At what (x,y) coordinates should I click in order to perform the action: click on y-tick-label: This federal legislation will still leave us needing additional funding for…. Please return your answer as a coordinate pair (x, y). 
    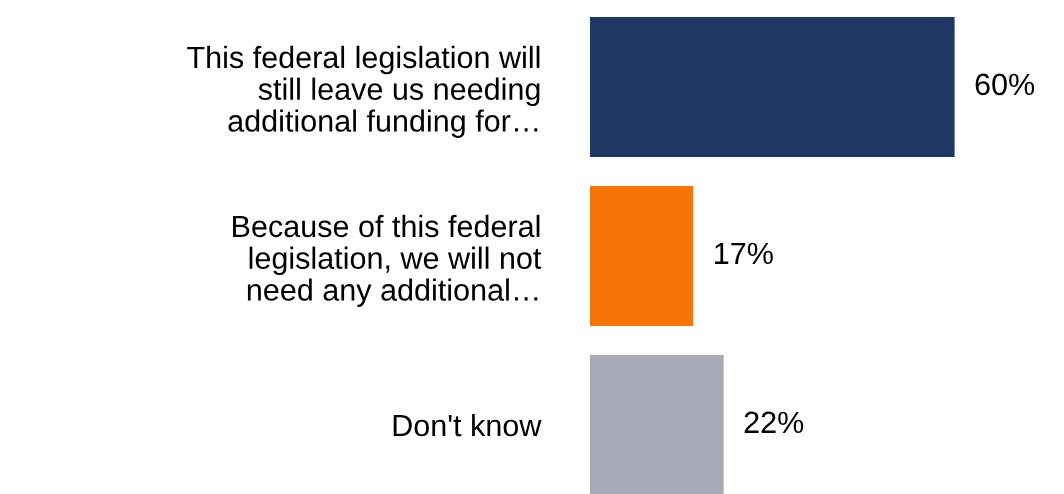
    Looking at the image, I should click on (363, 91).